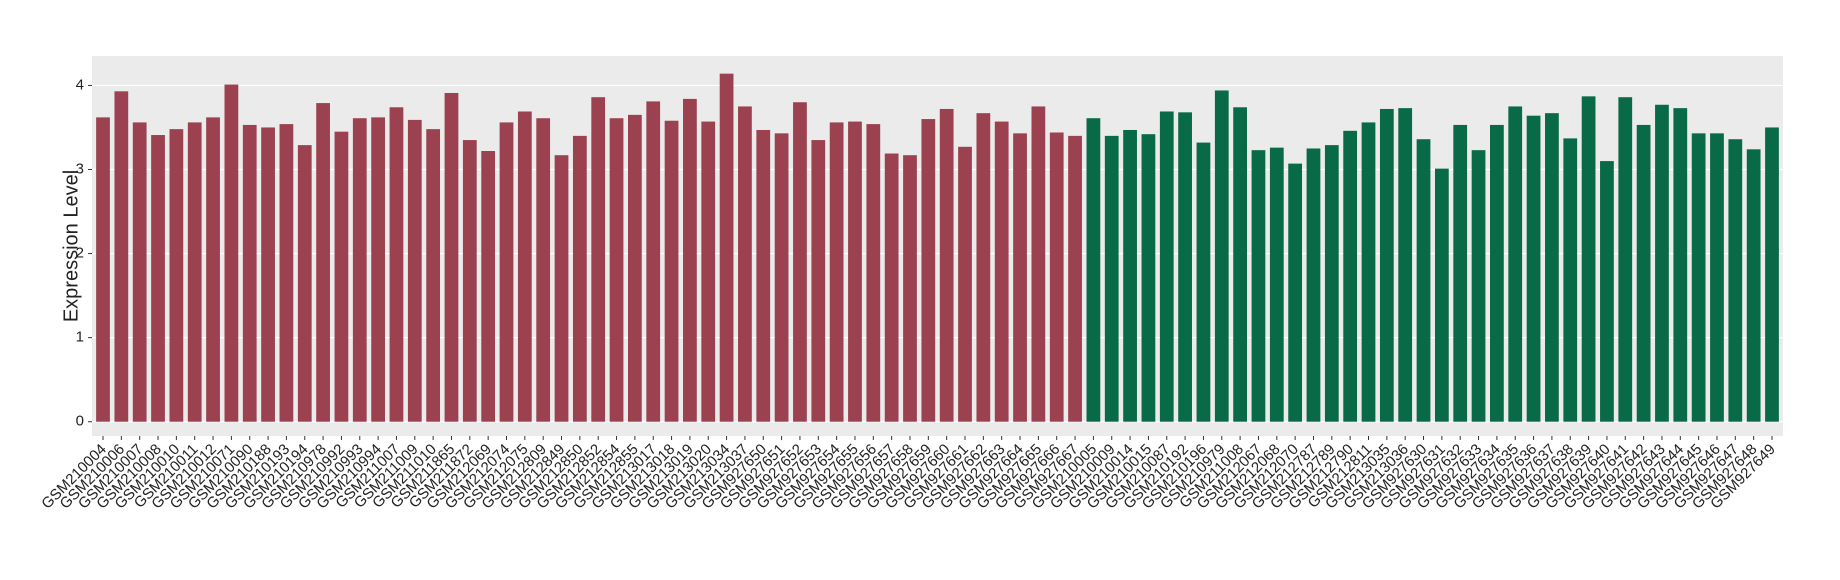  I want to click on y-tick-label: 2, so click(80, 253).